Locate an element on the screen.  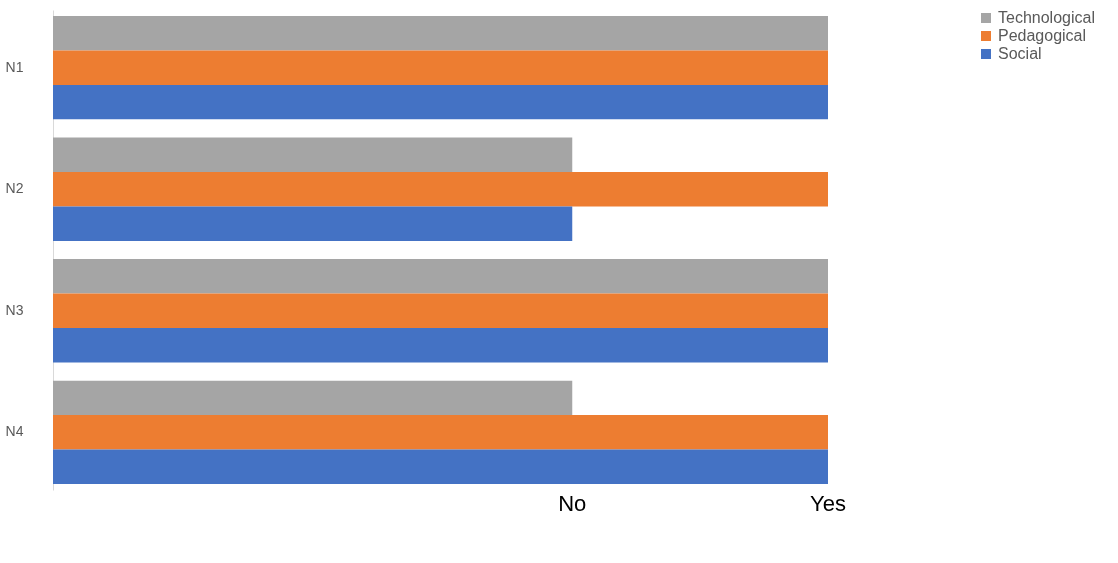
legend-label: Social is located at coordinates (1020, 53).